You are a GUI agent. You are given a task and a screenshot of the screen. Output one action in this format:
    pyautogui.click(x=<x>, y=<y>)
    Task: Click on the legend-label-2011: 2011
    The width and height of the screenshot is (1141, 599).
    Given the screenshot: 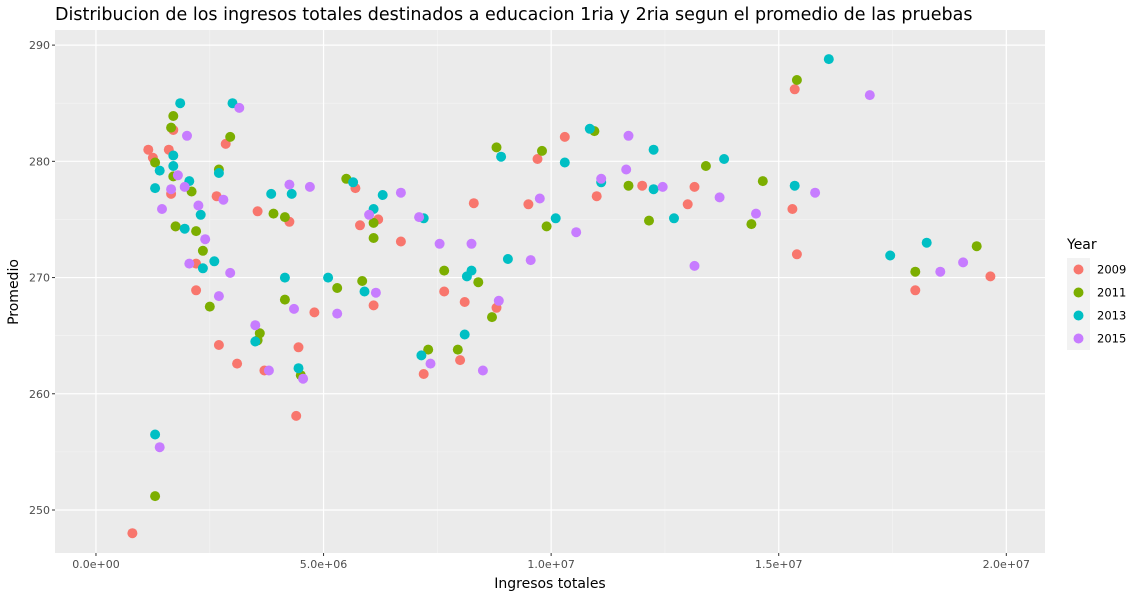 What is the action you would take?
    pyautogui.click(x=1111, y=293)
    